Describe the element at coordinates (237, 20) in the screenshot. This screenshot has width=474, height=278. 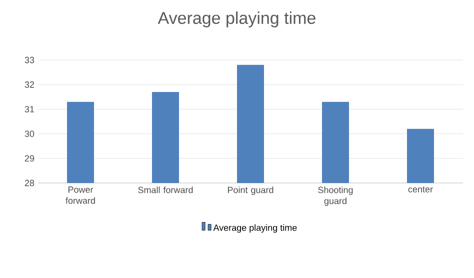
I see `chart-title: Average playing time` at that location.